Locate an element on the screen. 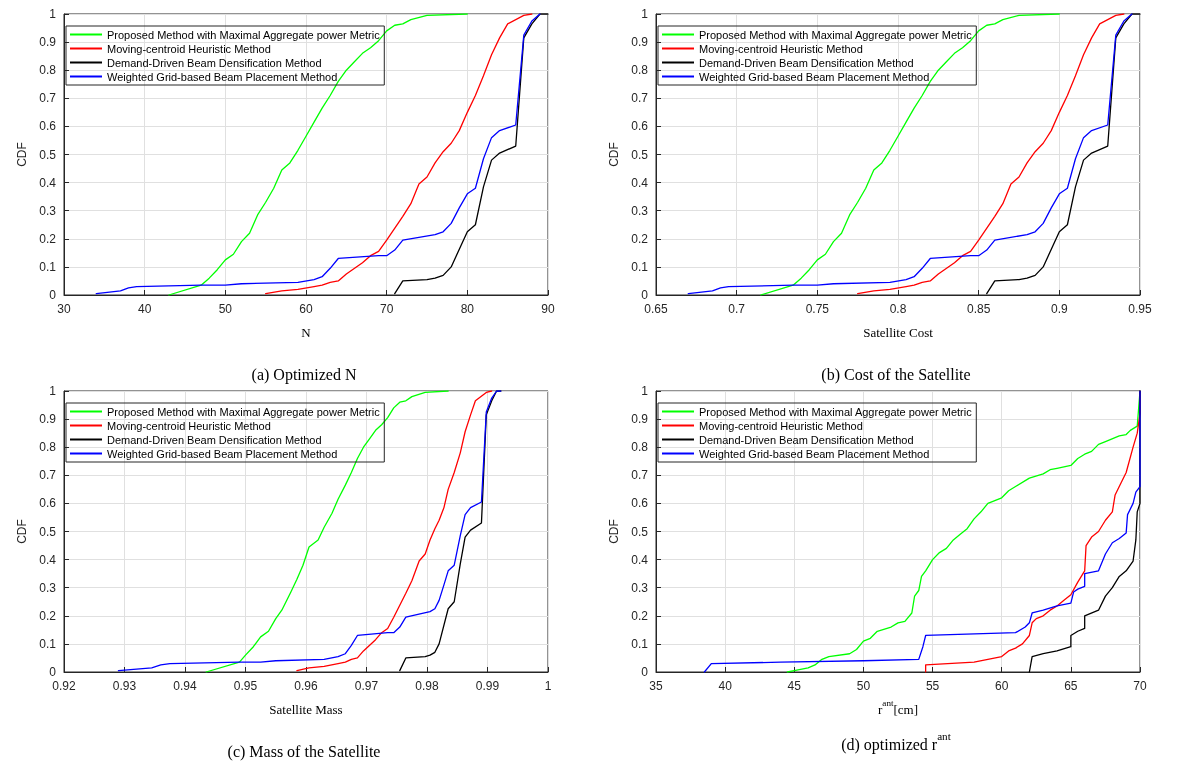 This screenshot has width=1200, height=771. x-tick-label: 0.93 is located at coordinates (124, 686).